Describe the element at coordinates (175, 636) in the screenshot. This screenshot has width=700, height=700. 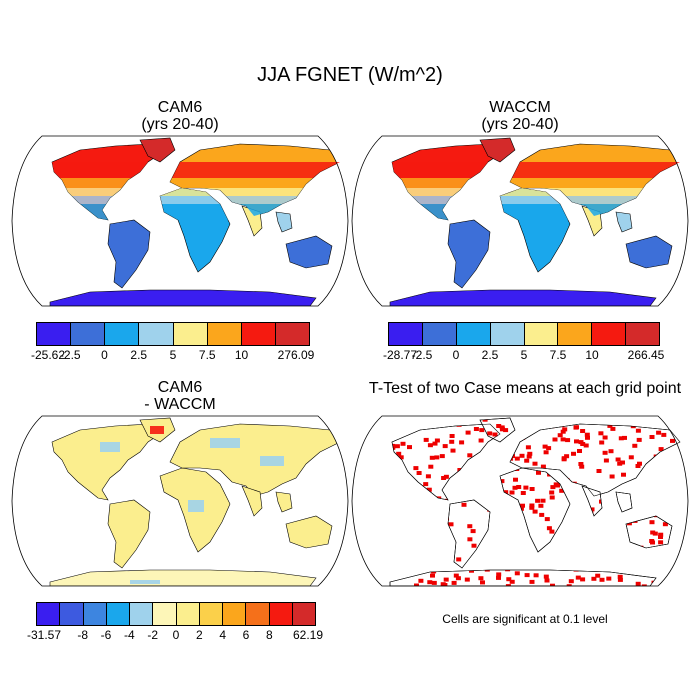
I see `colorbar-diff-labels: -31.57 -8 -6 -4 -2 0 2 4 6 8 62.19` at that location.